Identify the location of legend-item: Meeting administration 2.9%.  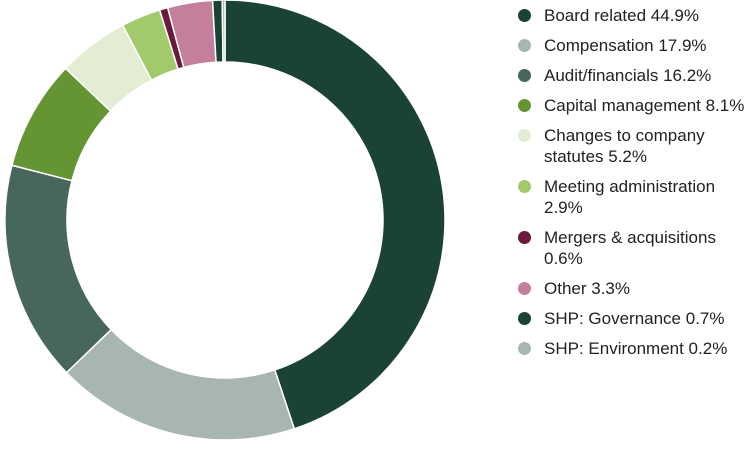
(634, 197).